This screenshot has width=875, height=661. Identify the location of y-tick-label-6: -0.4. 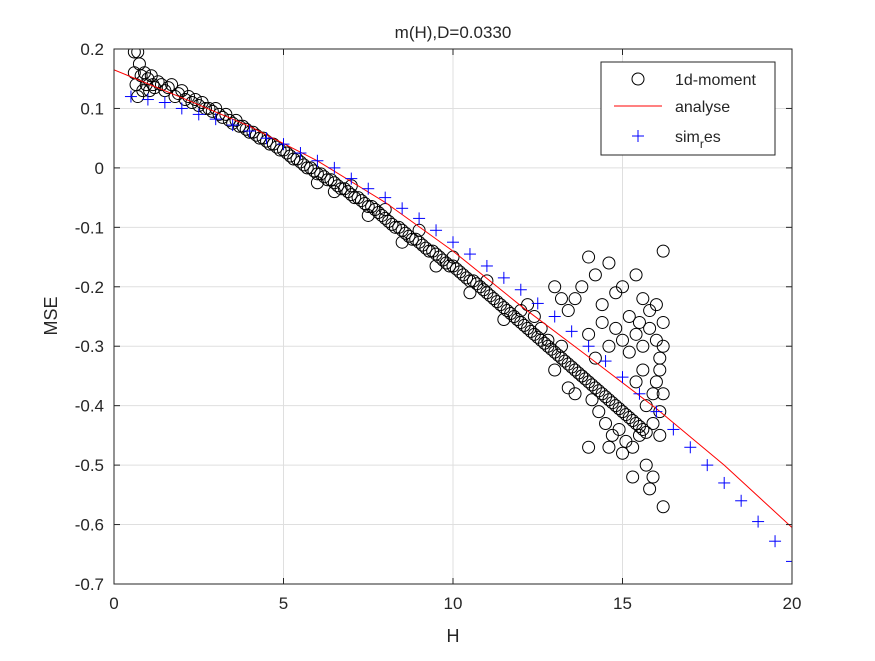
(89, 406).